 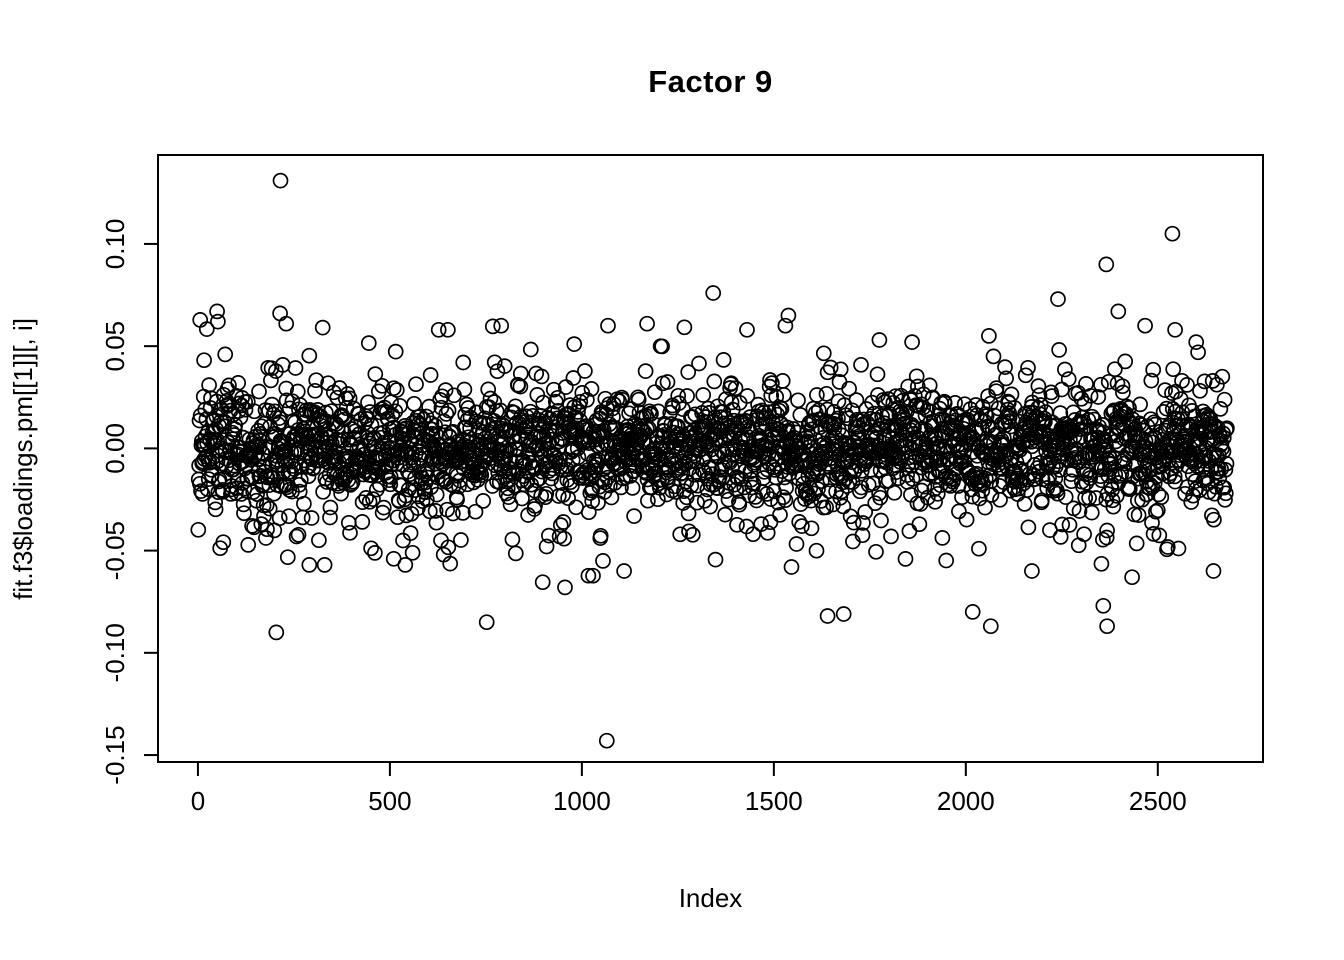 What do you see at coordinates (115, 244) in the screenshot?
I see `y-tick-label: 0.10` at bounding box center [115, 244].